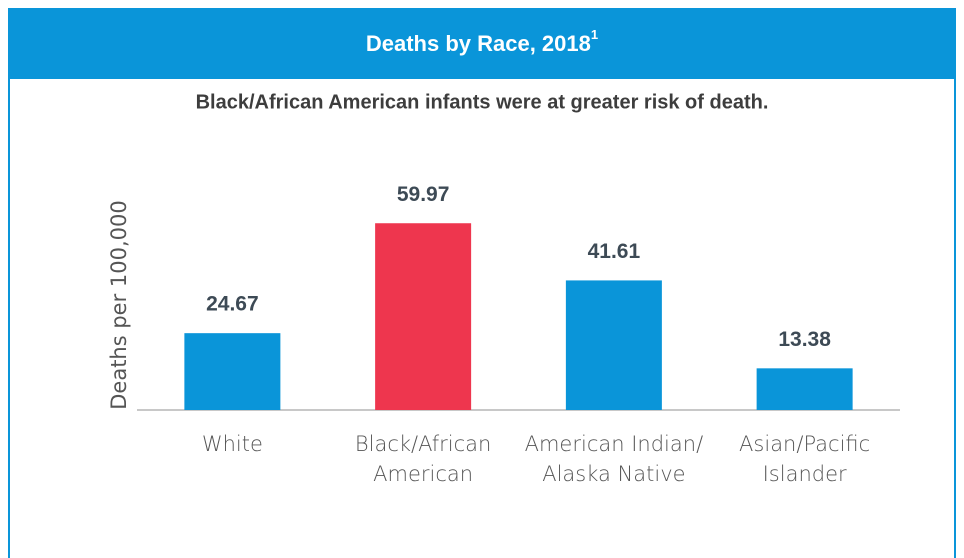 The image size is (964, 558). What do you see at coordinates (119, 305) in the screenshot?
I see `y-axis-label: Deaths per 100,000` at bounding box center [119, 305].